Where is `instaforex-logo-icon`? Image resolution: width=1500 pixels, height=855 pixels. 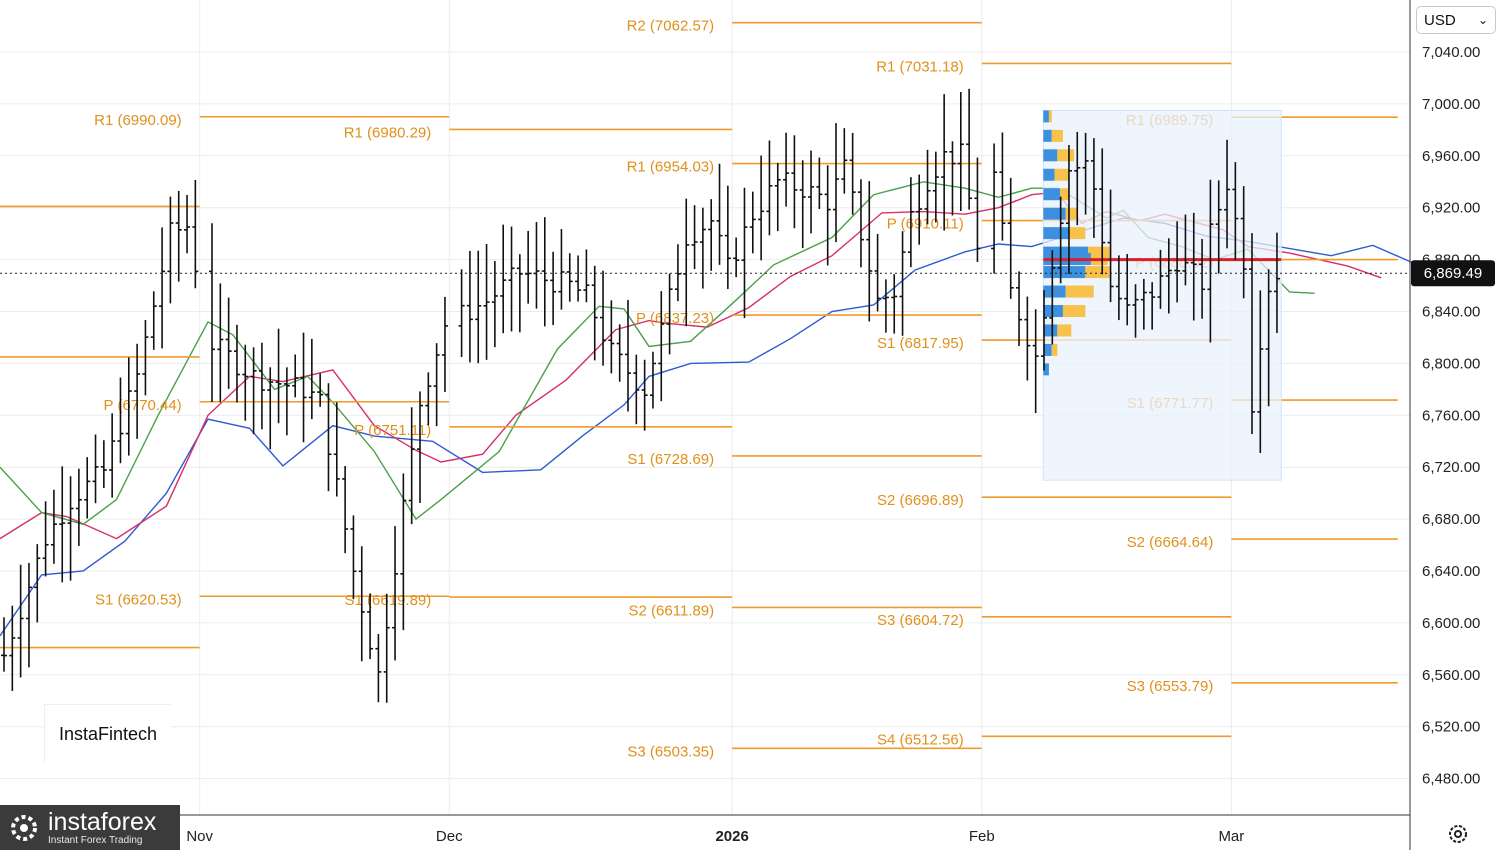 instaforex-logo-icon is located at coordinates (24, 827).